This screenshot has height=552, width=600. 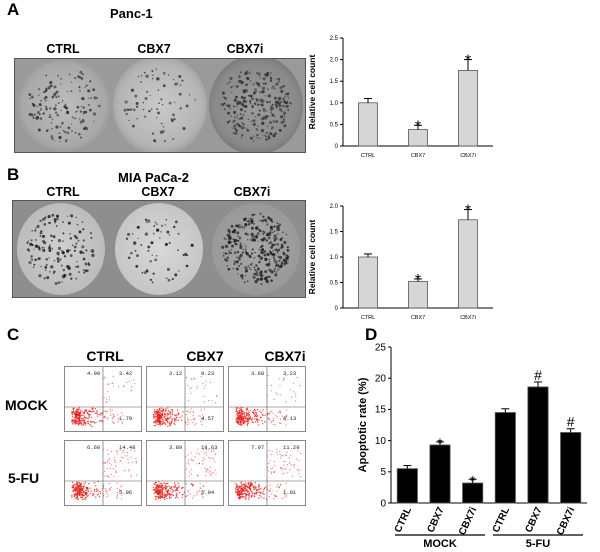 What do you see at coordinates (381, 379) in the screenshot?
I see `y-tick-label: 20` at bounding box center [381, 379].